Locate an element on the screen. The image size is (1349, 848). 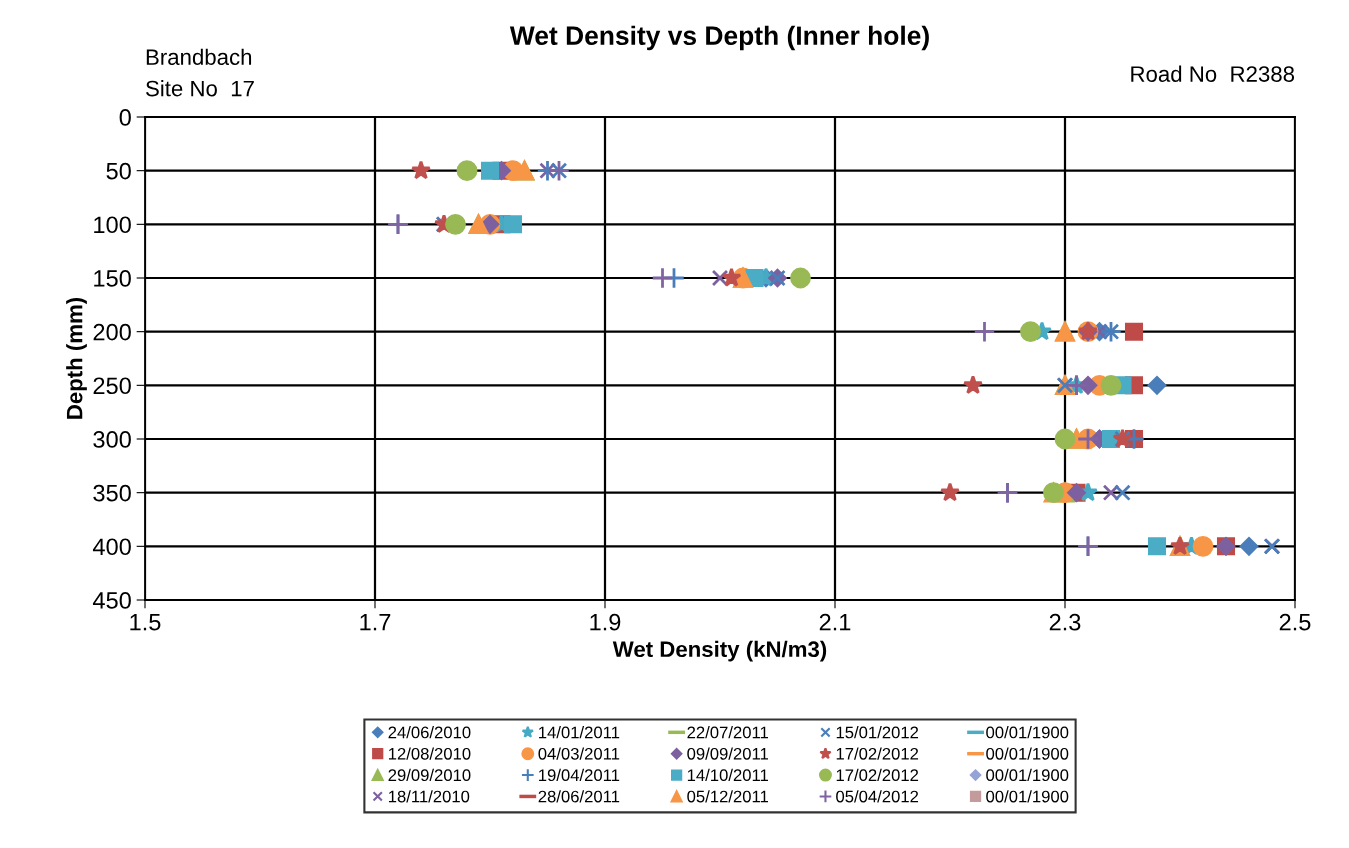
legend-label: 14/01/2011 is located at coordinates (579, 732).